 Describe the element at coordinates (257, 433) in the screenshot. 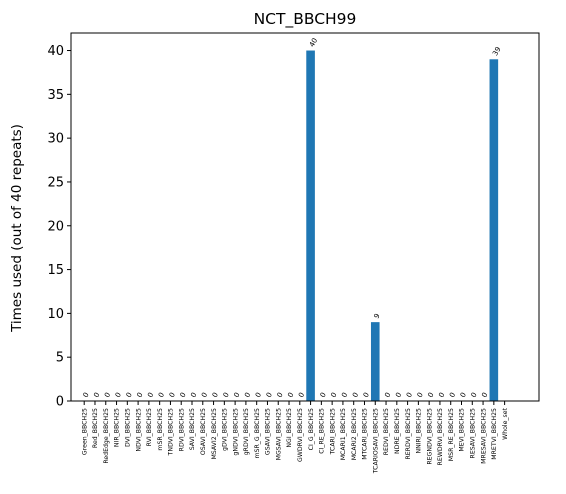

I see `x-tick-label: mSR_G_BBCH25` at that location.